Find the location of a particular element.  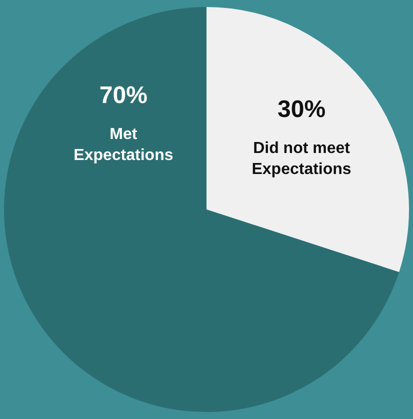

slice-label: Met Expectations is located at coordinates (124, 145).